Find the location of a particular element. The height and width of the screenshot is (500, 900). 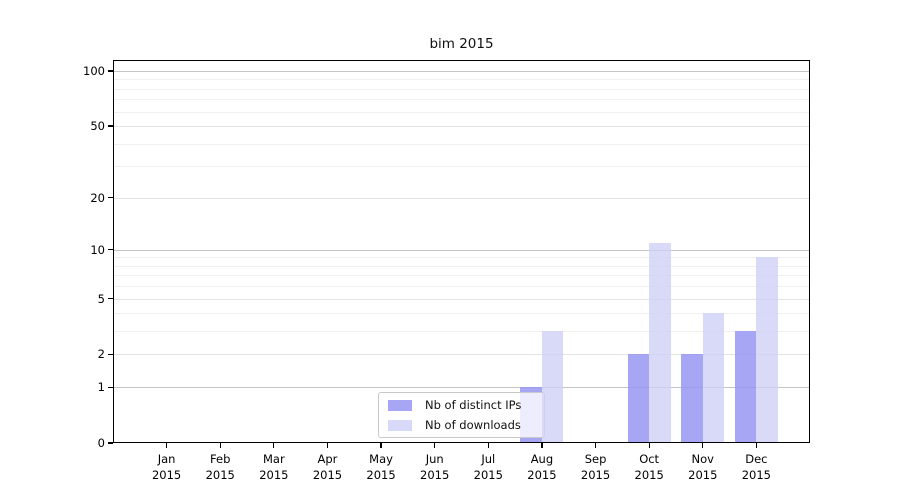

chart-title: bim 2015 is located at coordinates (461, 44).